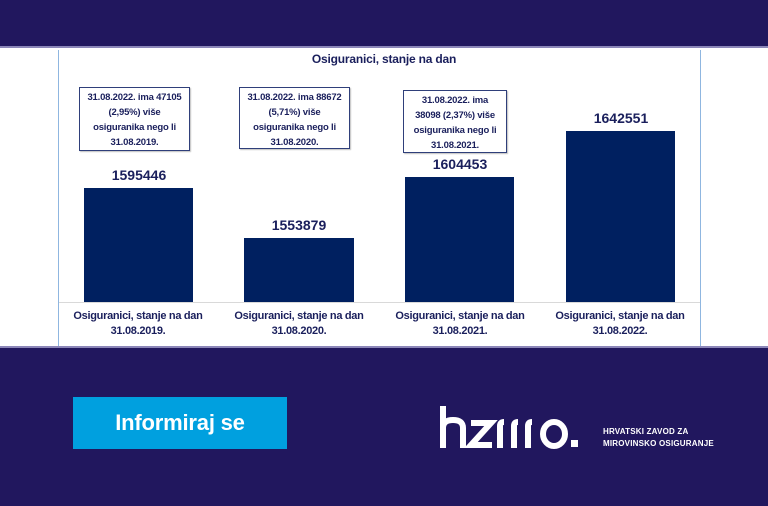 The width and height of the screenshot is (768, 506). What do you see at coordinates (294, 142) in the screenshot?
I see `note-line: 31.08.2020.` at bounding box center [294, 142].